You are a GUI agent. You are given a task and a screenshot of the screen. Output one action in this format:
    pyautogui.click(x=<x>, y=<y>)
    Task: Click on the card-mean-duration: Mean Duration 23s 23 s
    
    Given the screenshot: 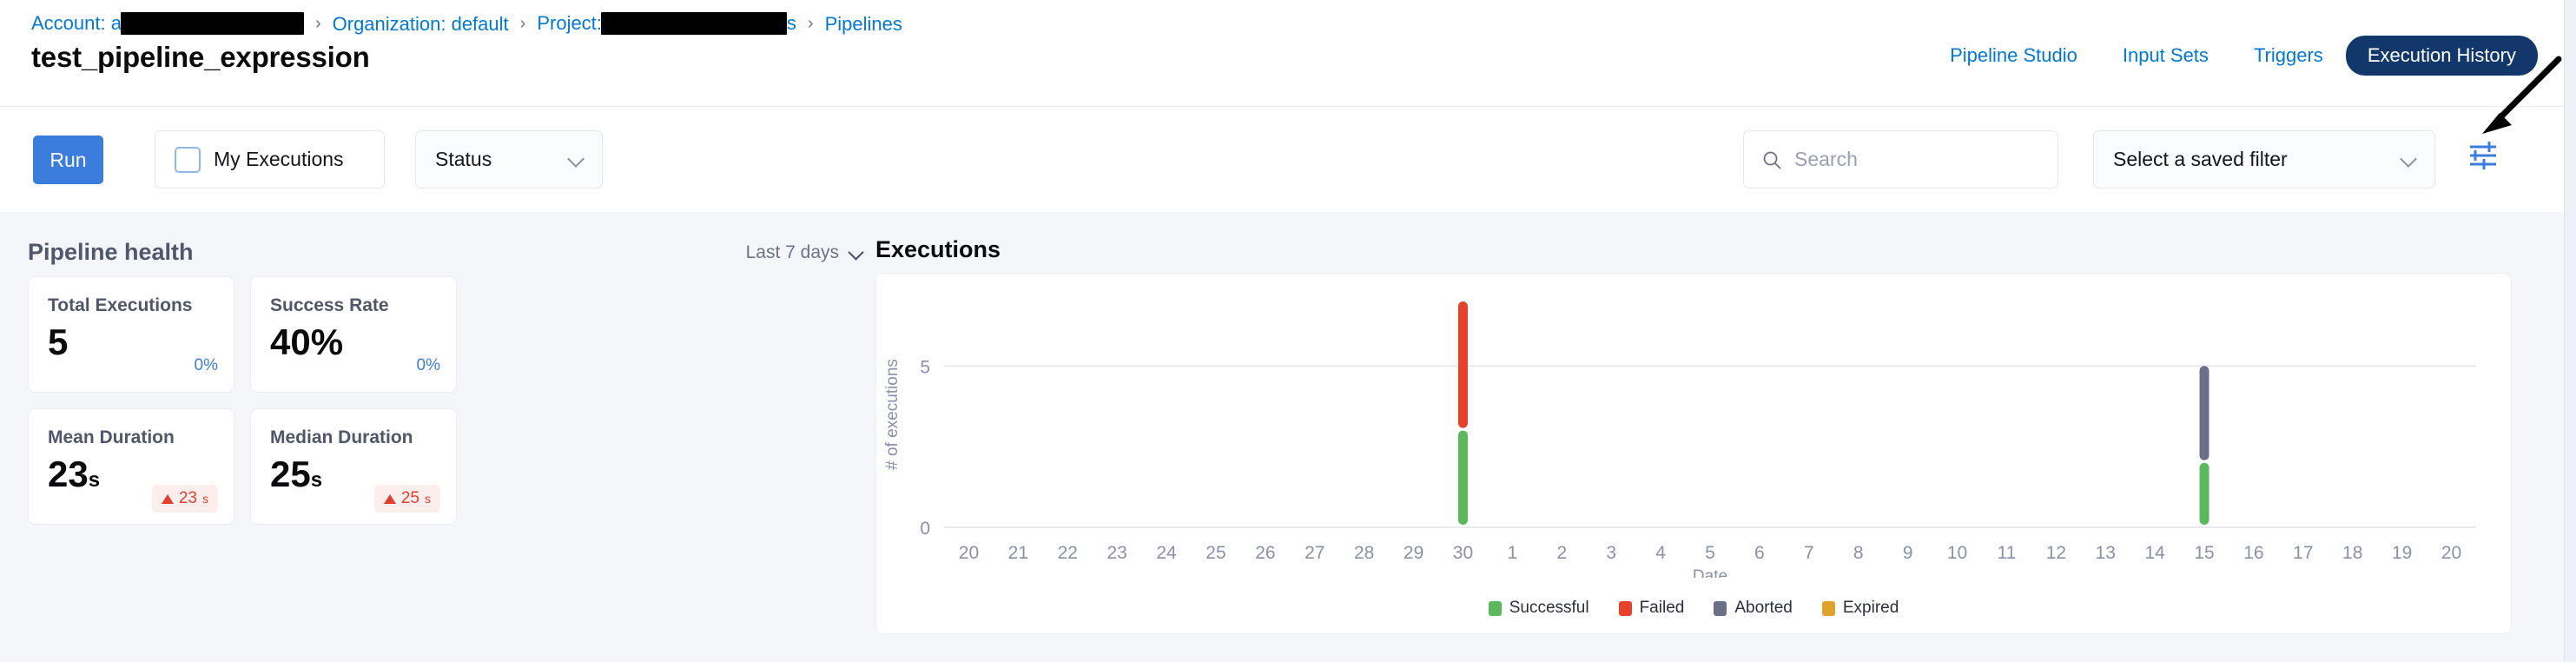 What is the action you would take?
    pyautogui.click(x=131, y=466)
    